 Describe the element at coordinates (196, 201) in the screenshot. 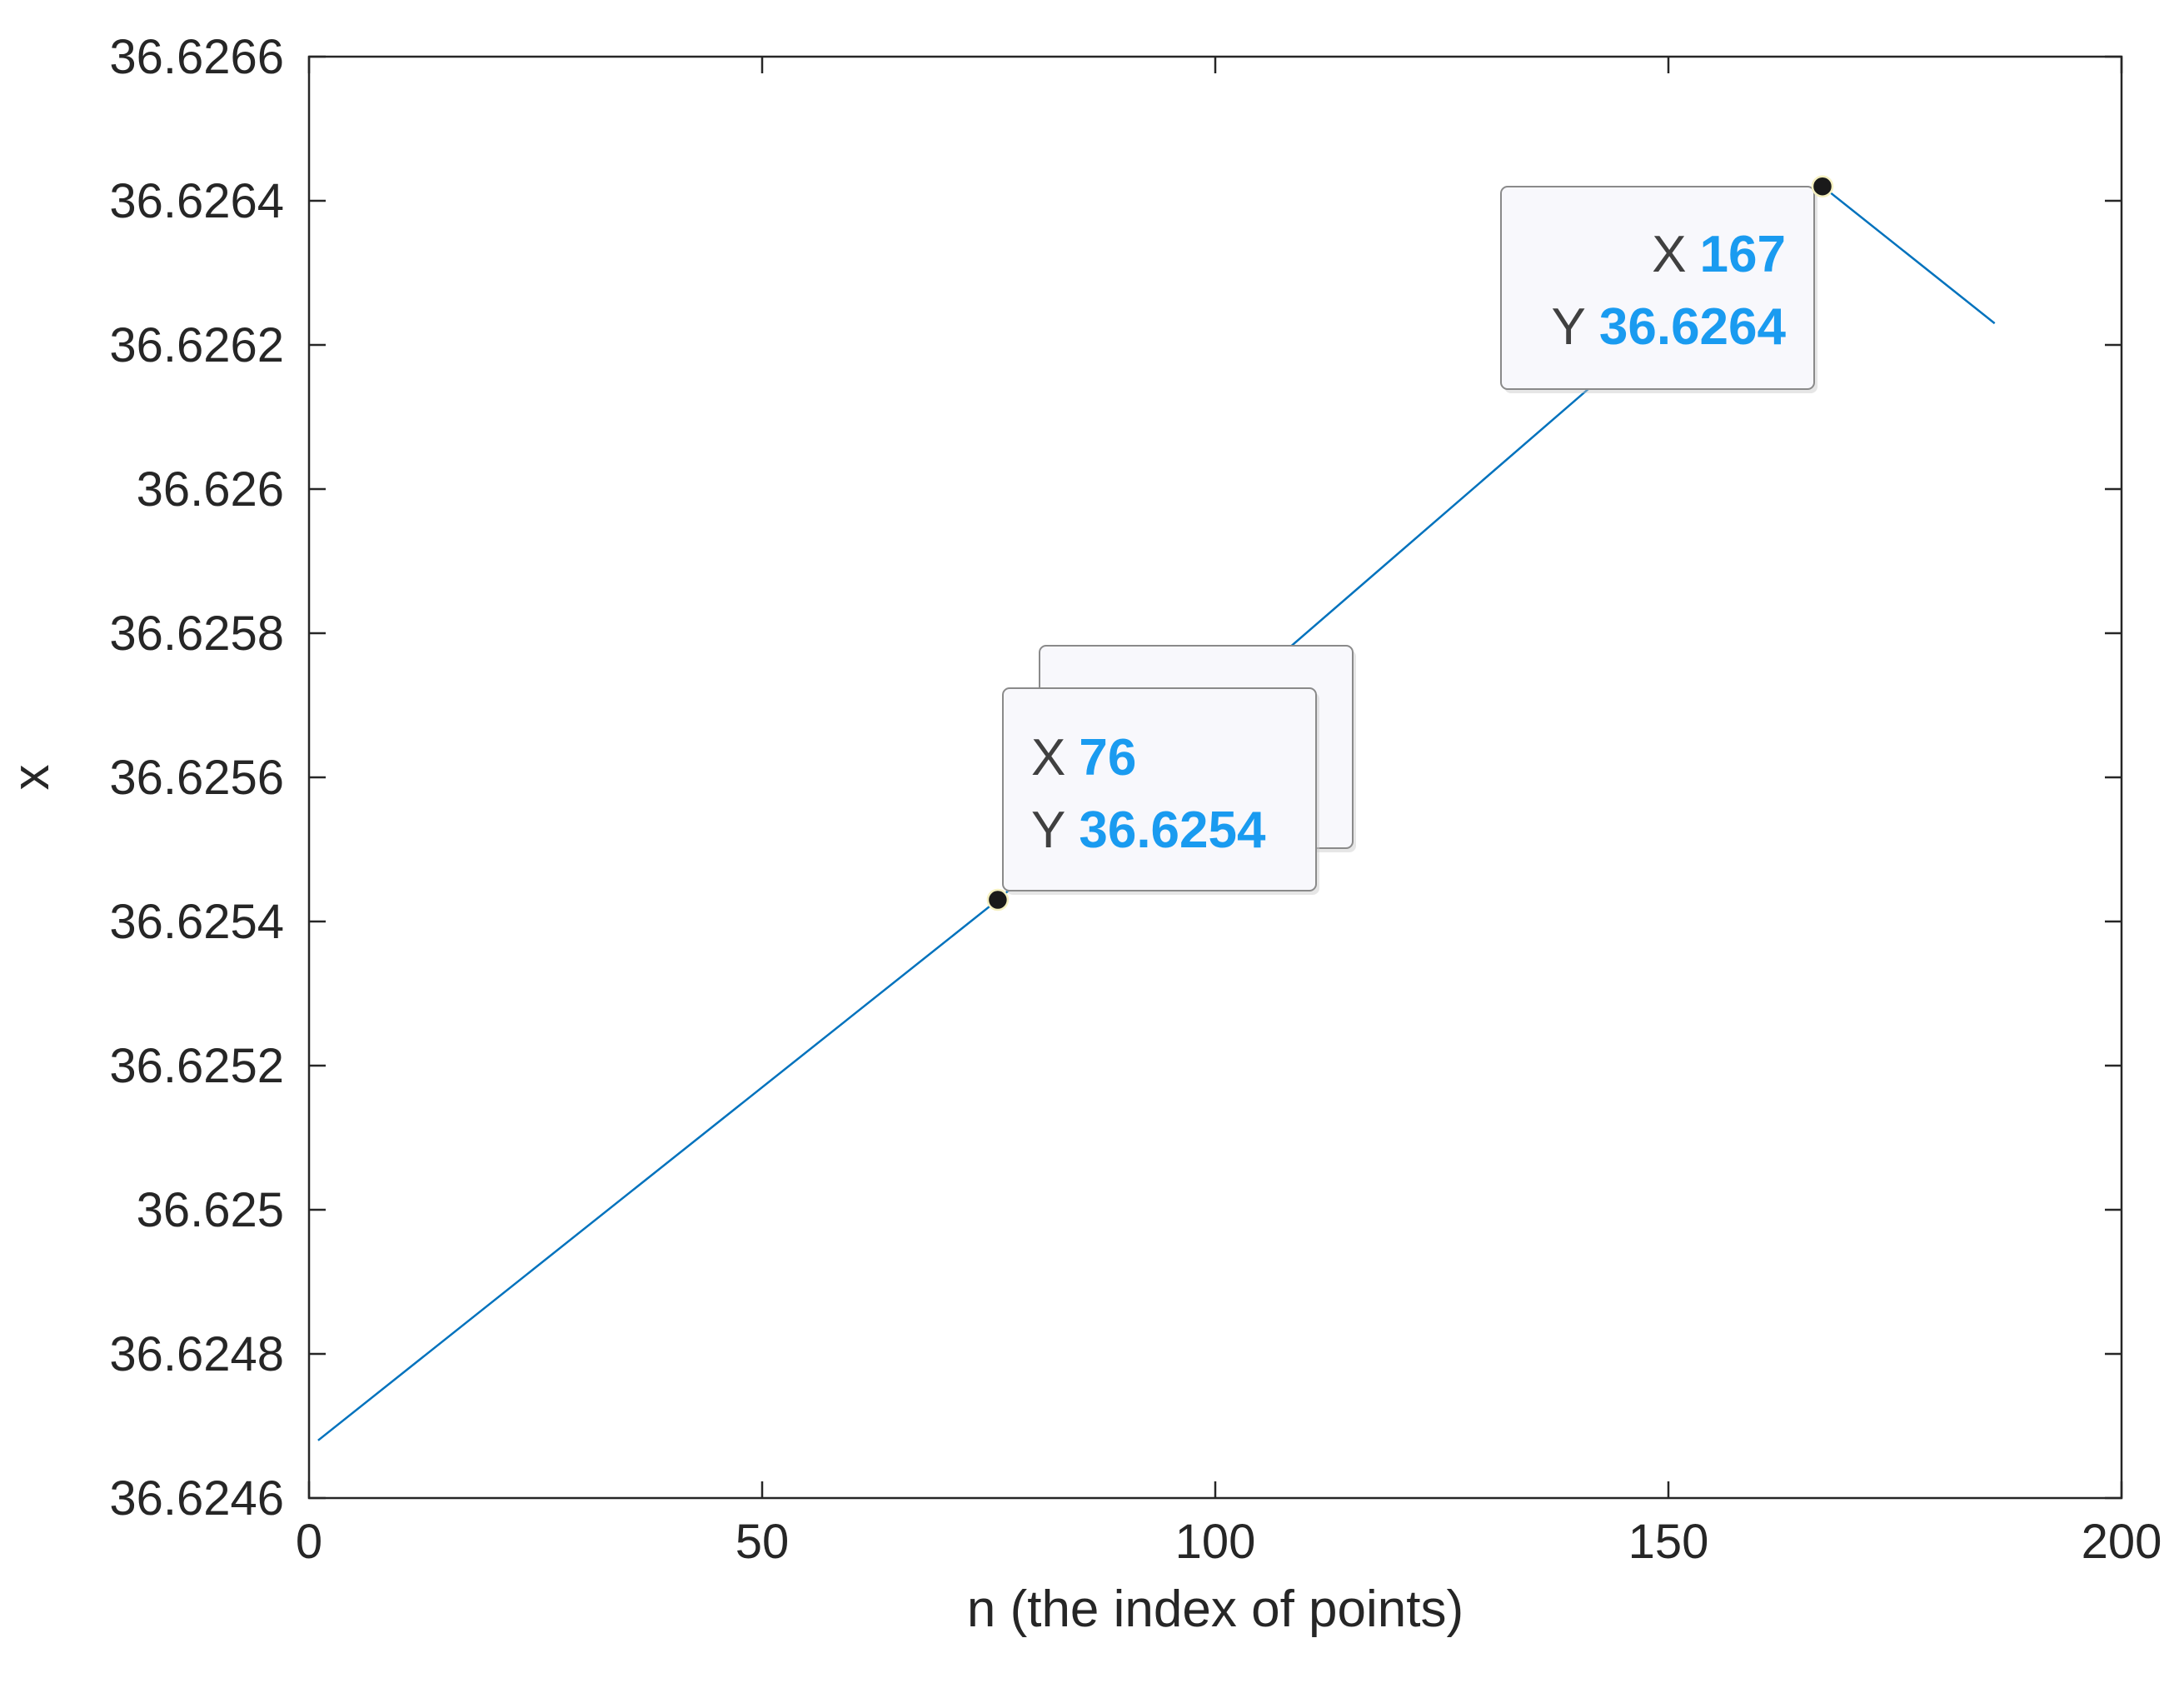

I see `y-tick-label: 36.6264` at that location.